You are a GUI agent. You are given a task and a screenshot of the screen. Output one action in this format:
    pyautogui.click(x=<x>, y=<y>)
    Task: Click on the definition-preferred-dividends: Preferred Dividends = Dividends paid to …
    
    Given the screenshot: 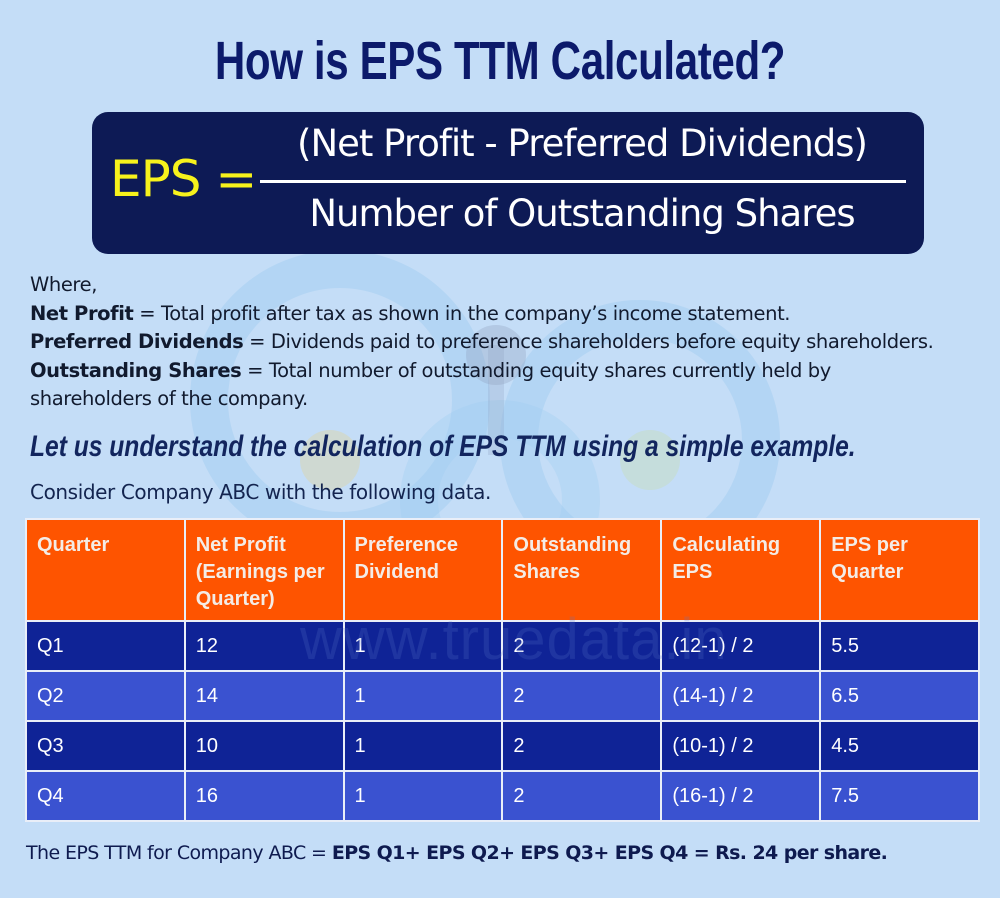 What is the action you would take?
    pyautogui.click(x=482, y=341)
    